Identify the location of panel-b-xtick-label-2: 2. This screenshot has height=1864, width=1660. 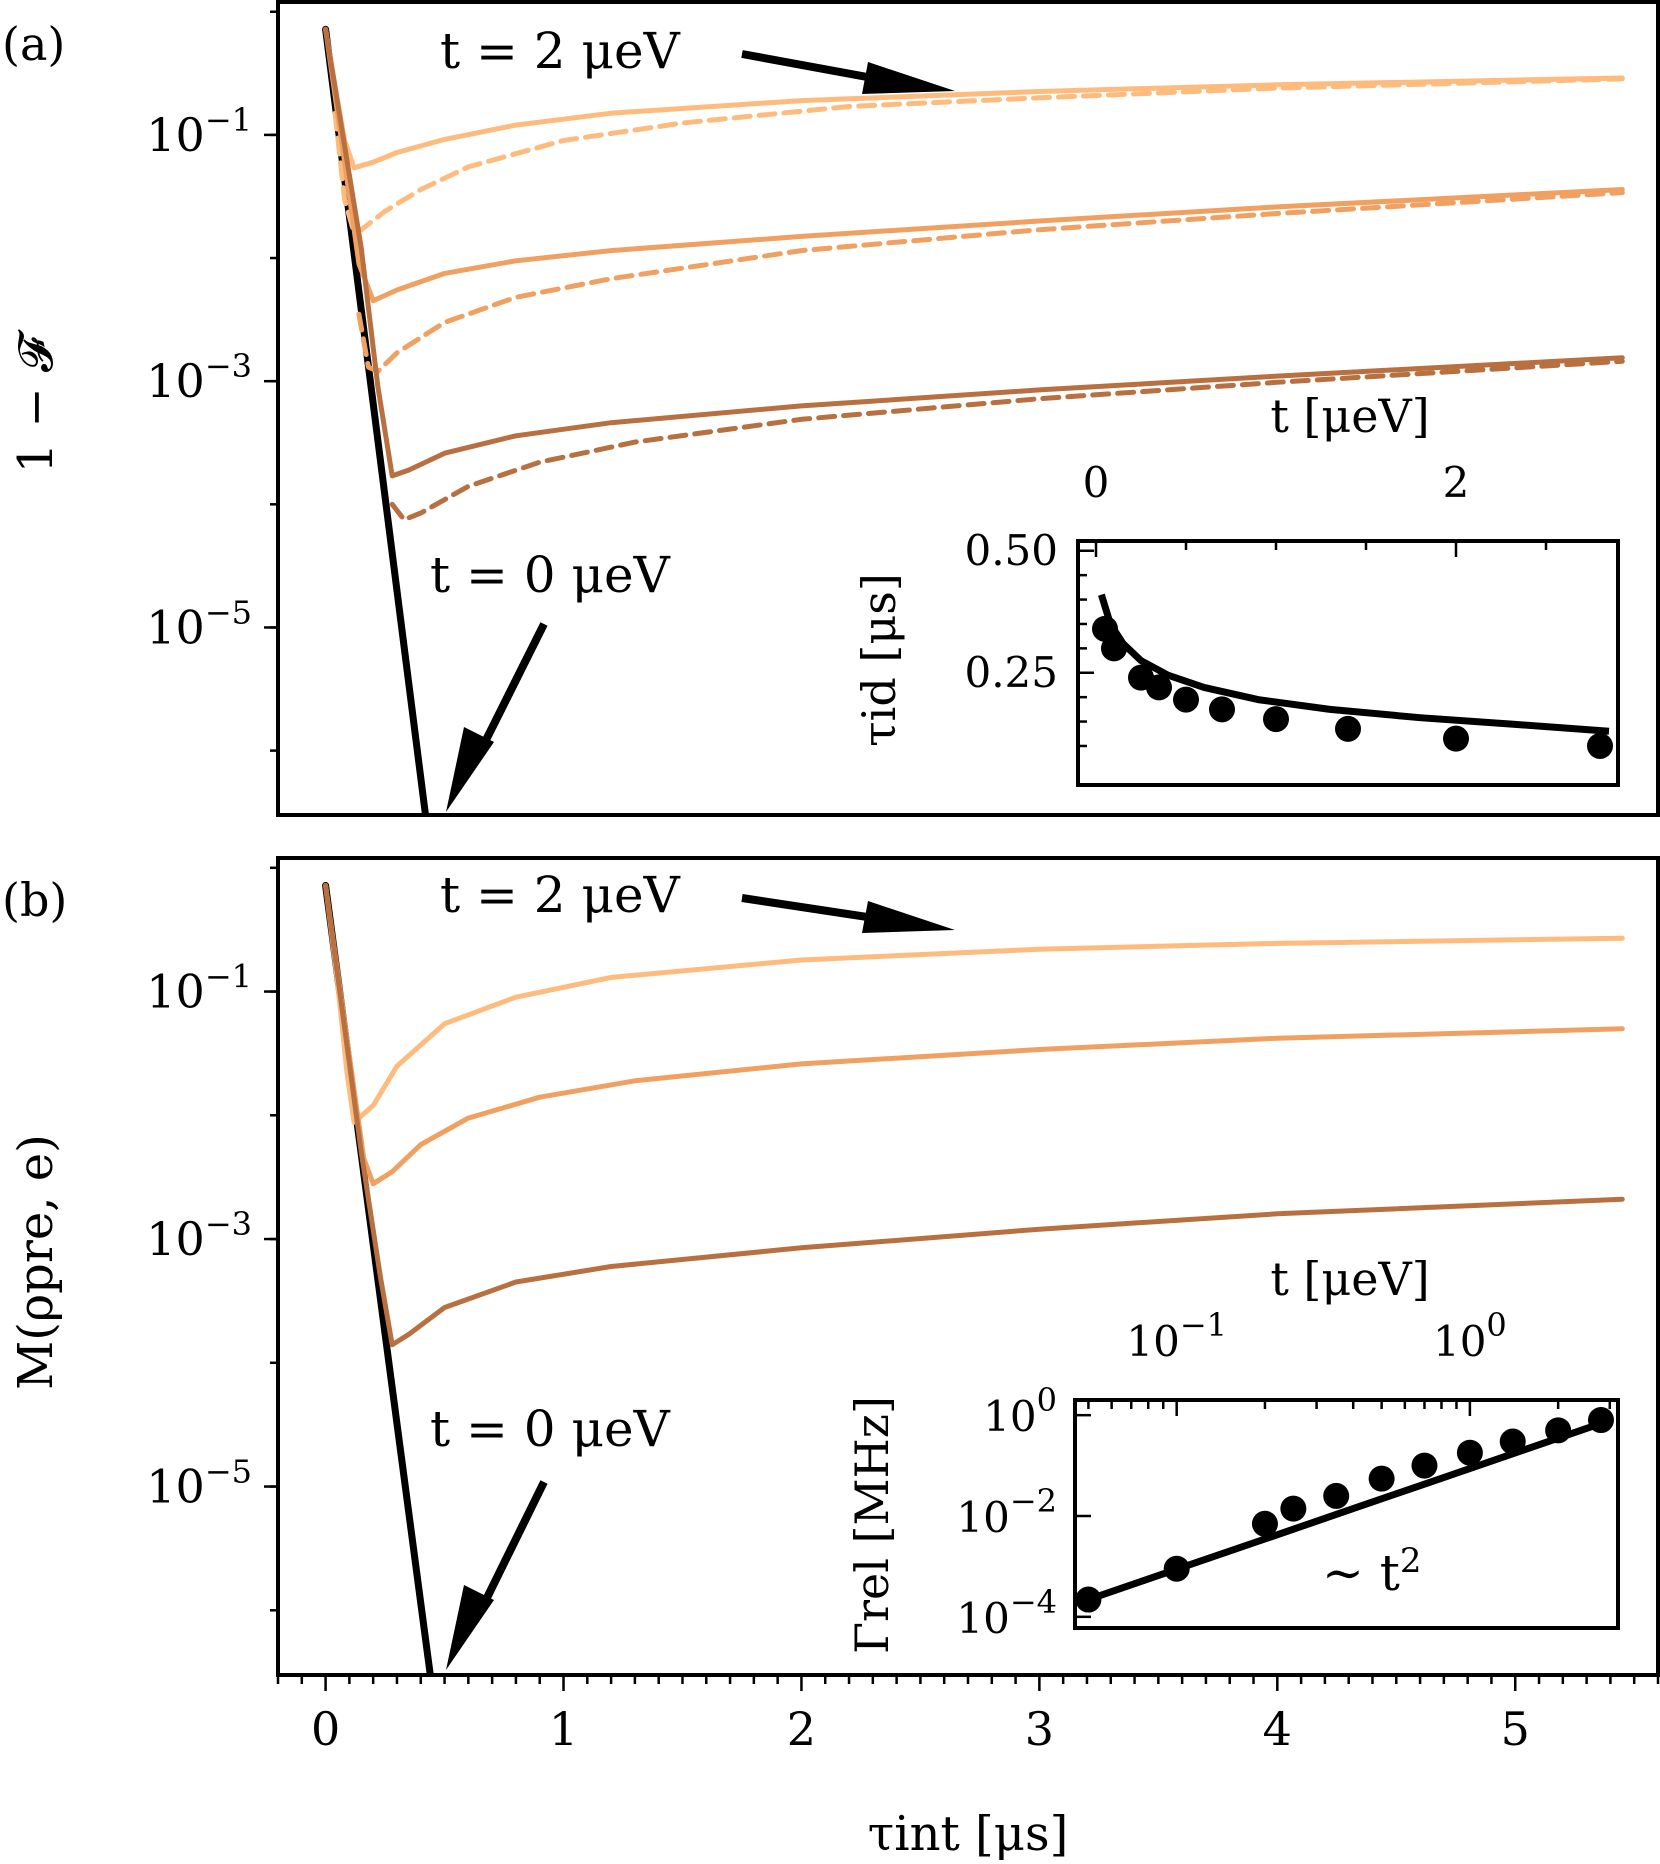
(801, 1729).